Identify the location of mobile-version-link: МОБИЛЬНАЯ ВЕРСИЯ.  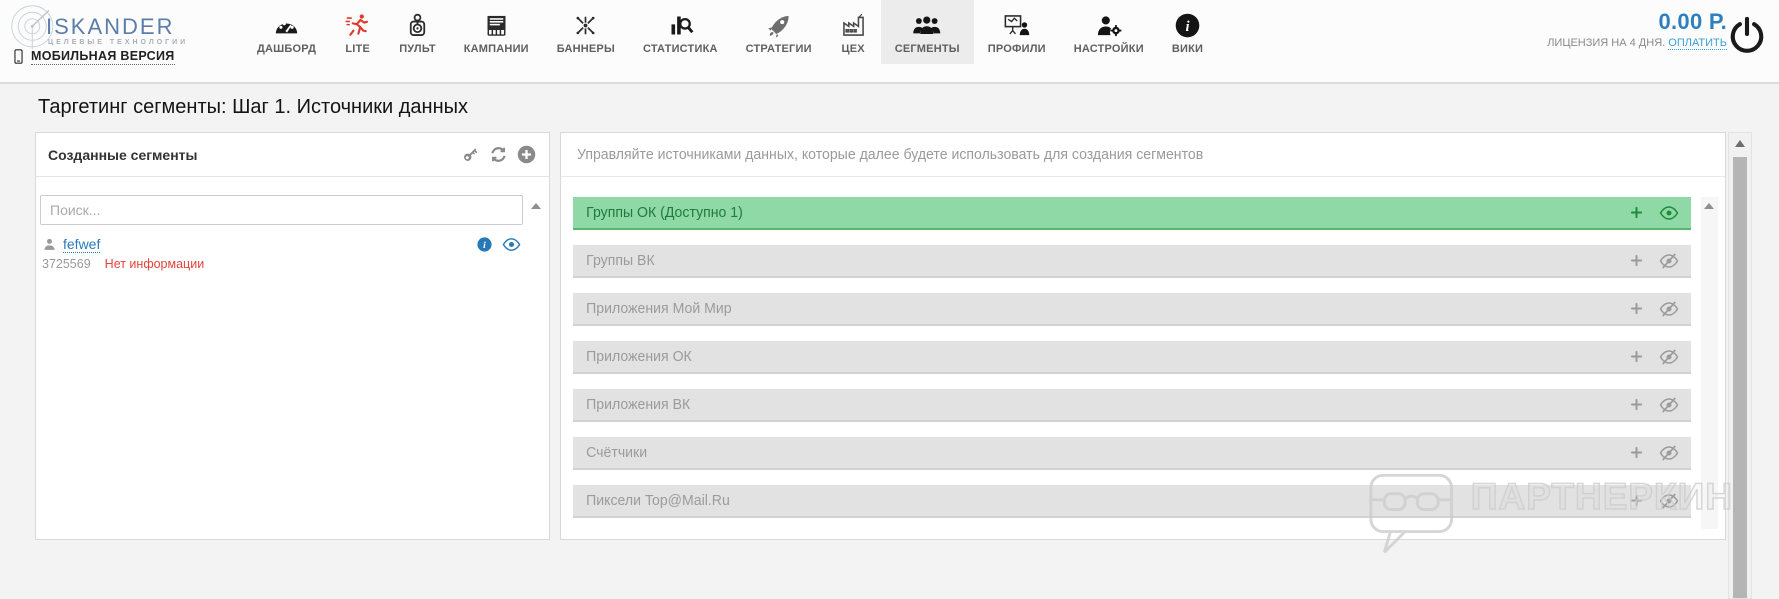
(92, 56).